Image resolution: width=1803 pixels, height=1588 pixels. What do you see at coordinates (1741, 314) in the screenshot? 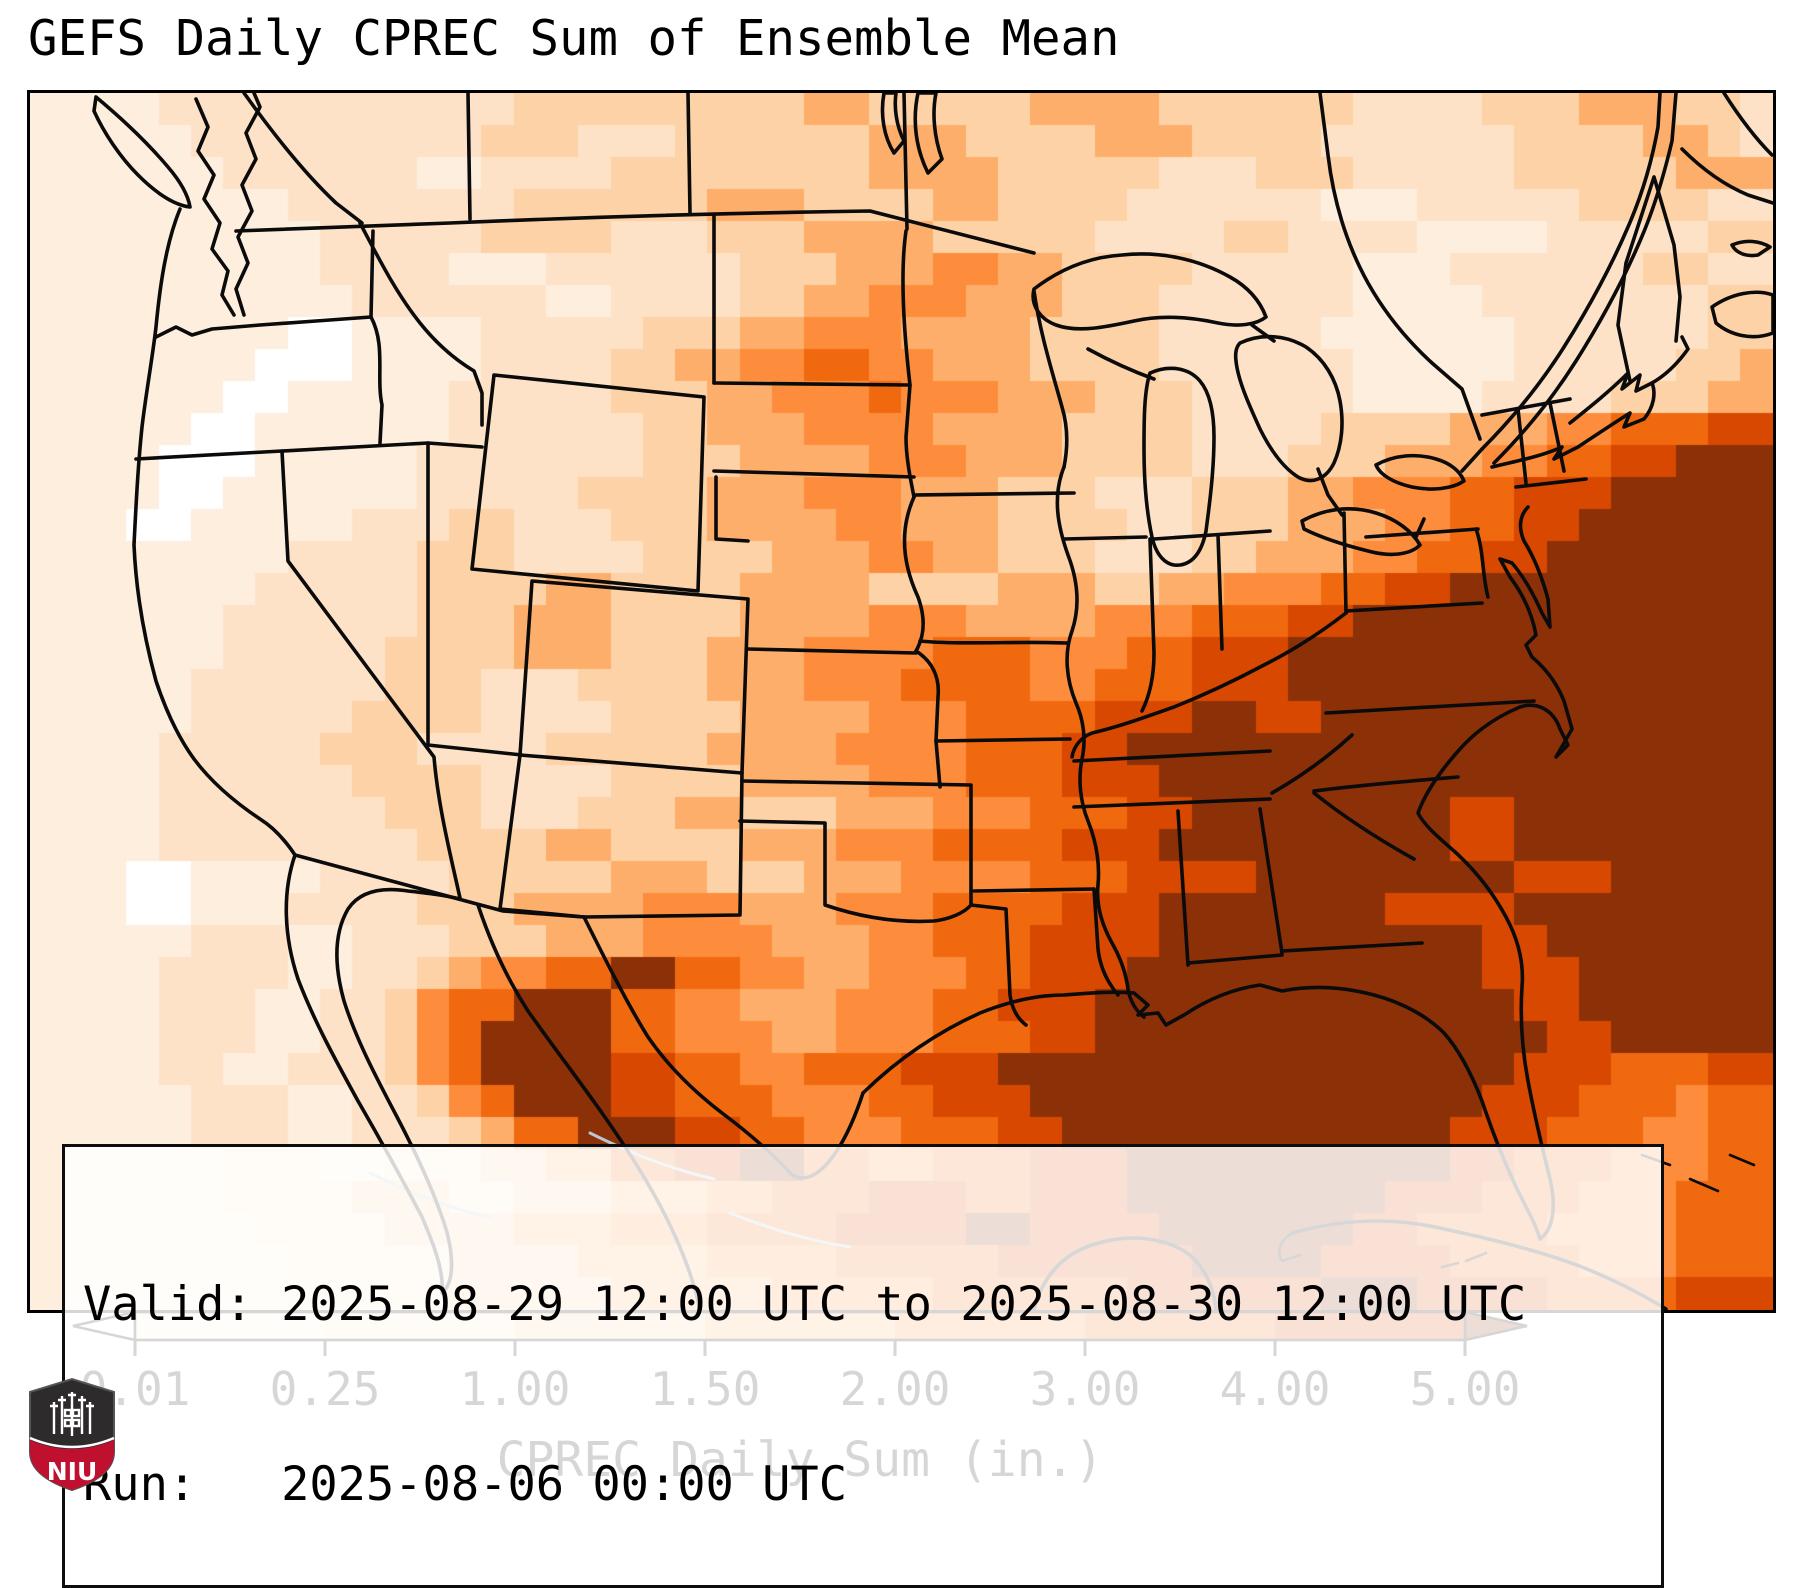
I see `nova-scotia` at bounding box center [1741, 314].